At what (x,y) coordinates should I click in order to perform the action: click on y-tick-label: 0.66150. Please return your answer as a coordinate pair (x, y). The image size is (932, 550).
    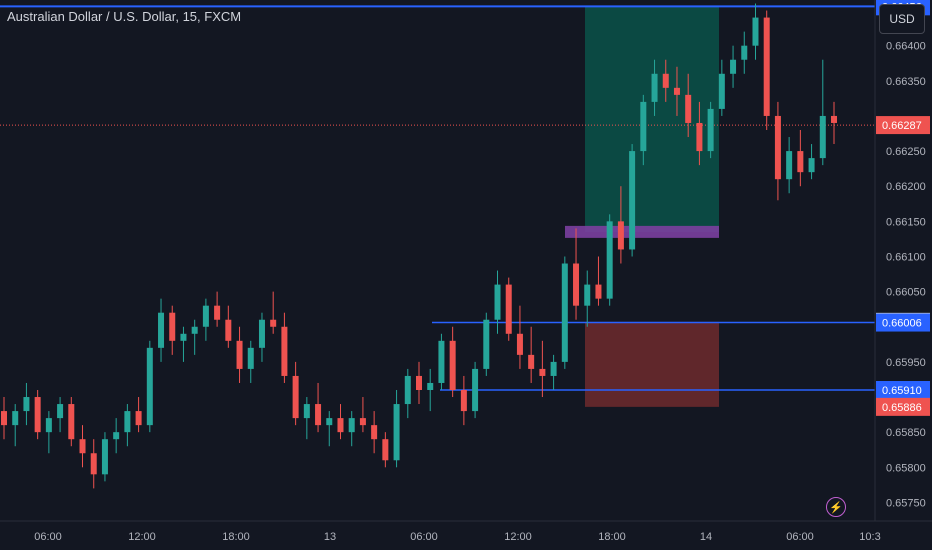
    Looking at the image, I should click on (906, 222).